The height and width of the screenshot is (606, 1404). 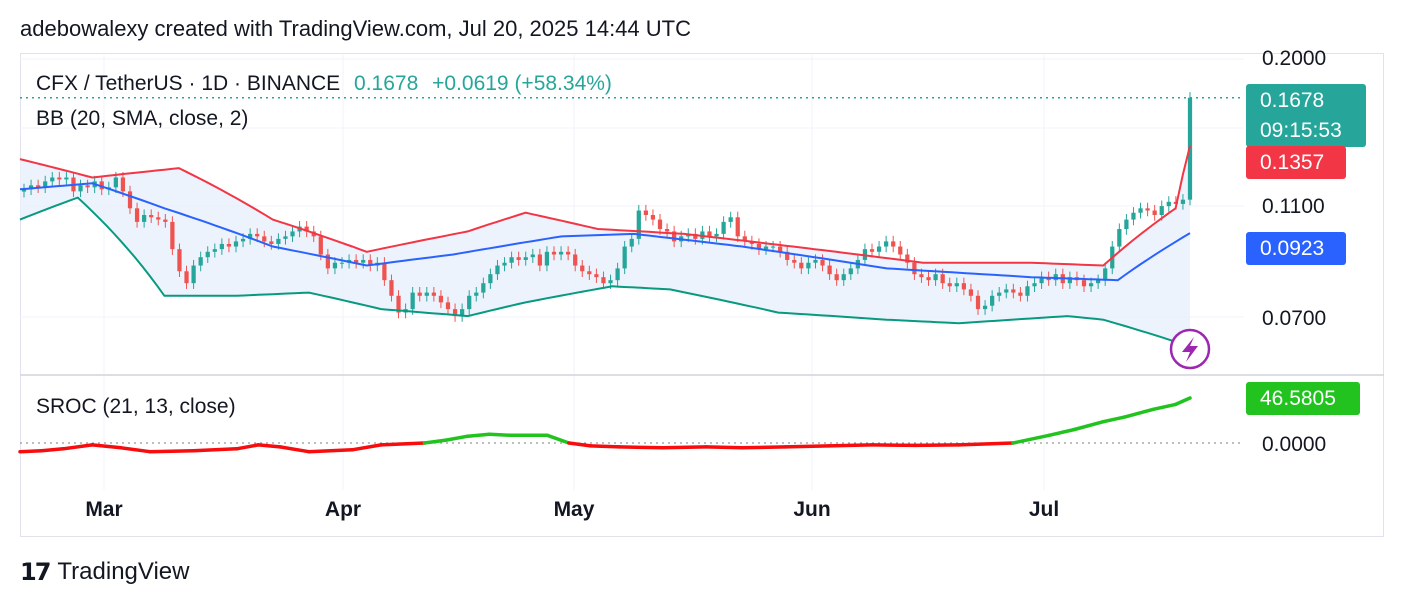 I want to click on y-tick-label: 0.2000, so click(x=1294, y=58).